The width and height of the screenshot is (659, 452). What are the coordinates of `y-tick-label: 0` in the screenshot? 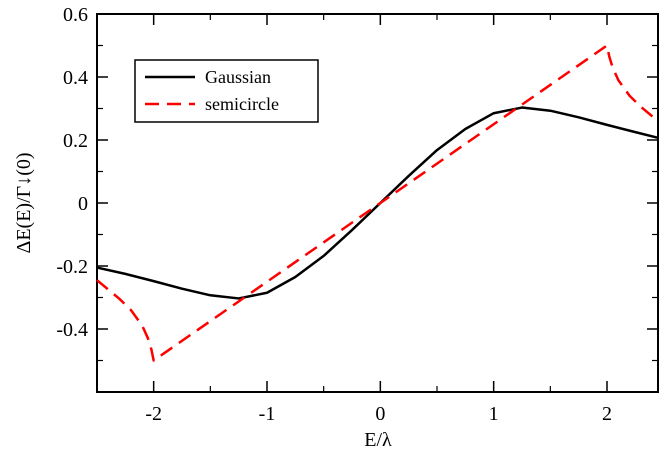 It's located at (83, 204).